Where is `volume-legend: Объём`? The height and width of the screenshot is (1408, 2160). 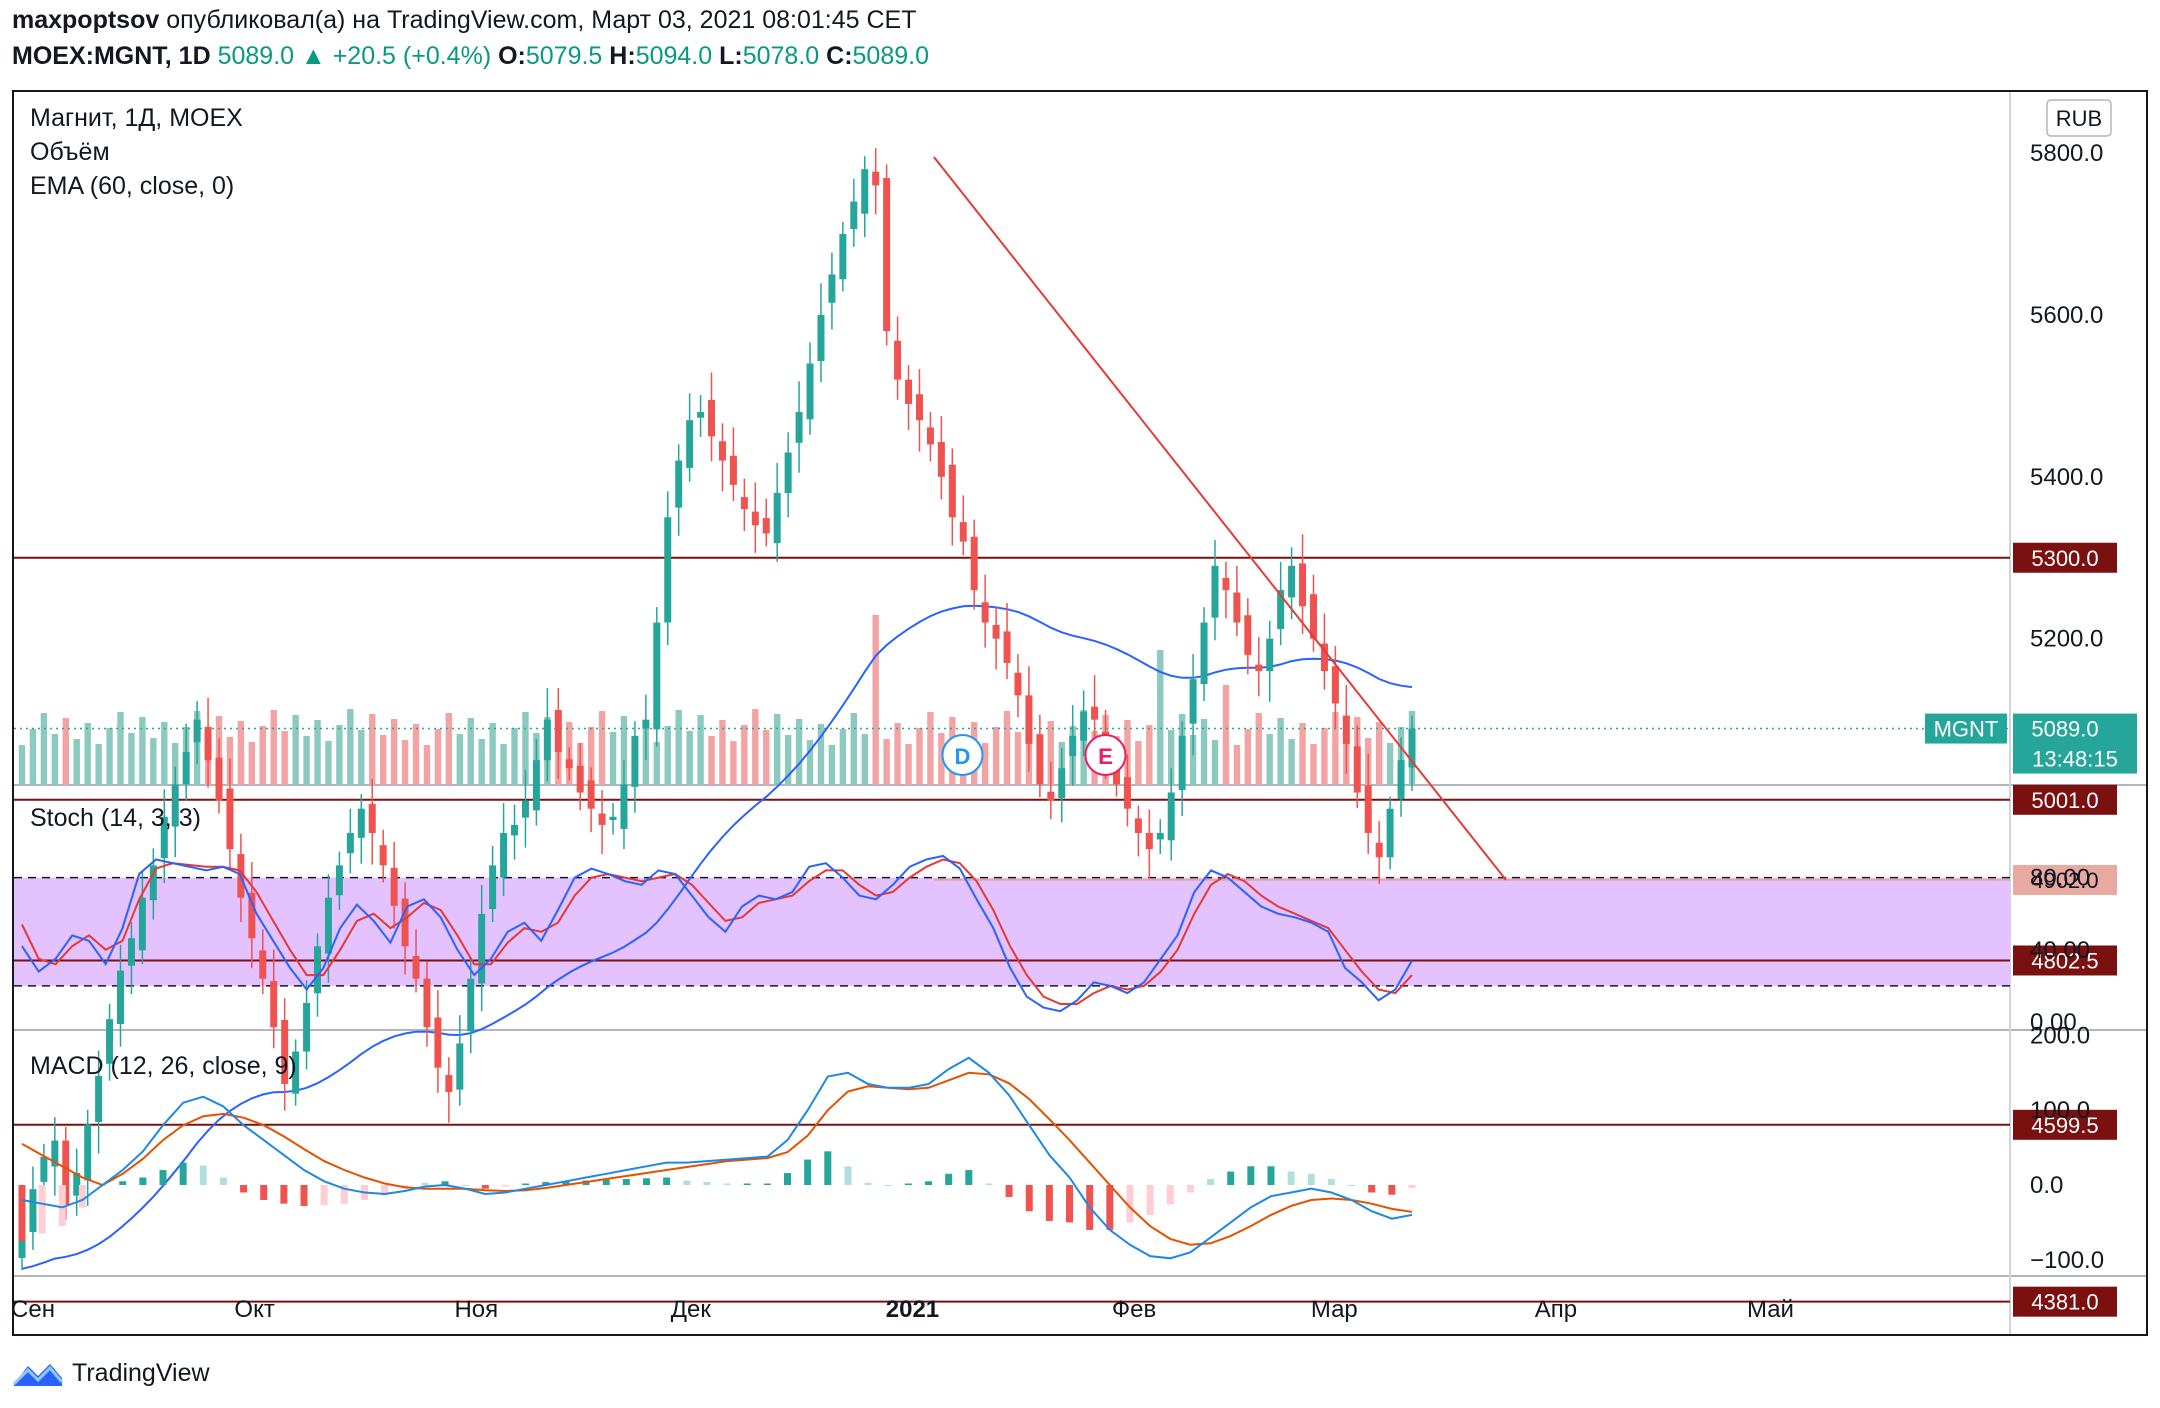 volume-legend: Объём is located at coordinates (70, 152).